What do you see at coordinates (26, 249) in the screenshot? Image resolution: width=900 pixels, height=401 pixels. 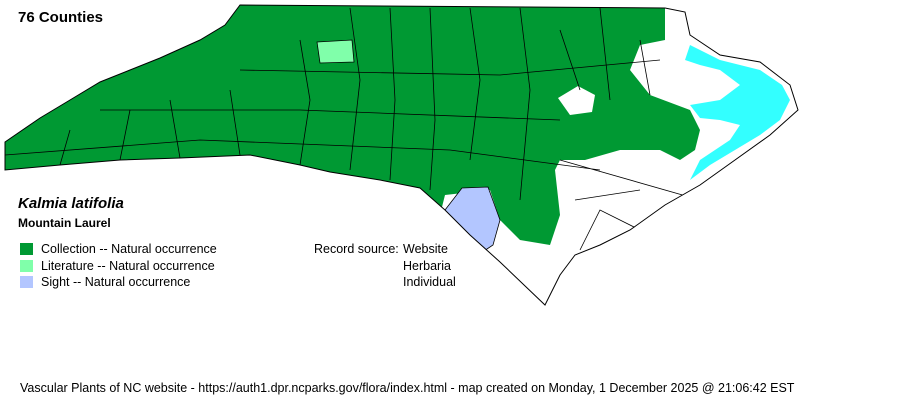 I see `collection-swatch` at bounding box center [26, 249].